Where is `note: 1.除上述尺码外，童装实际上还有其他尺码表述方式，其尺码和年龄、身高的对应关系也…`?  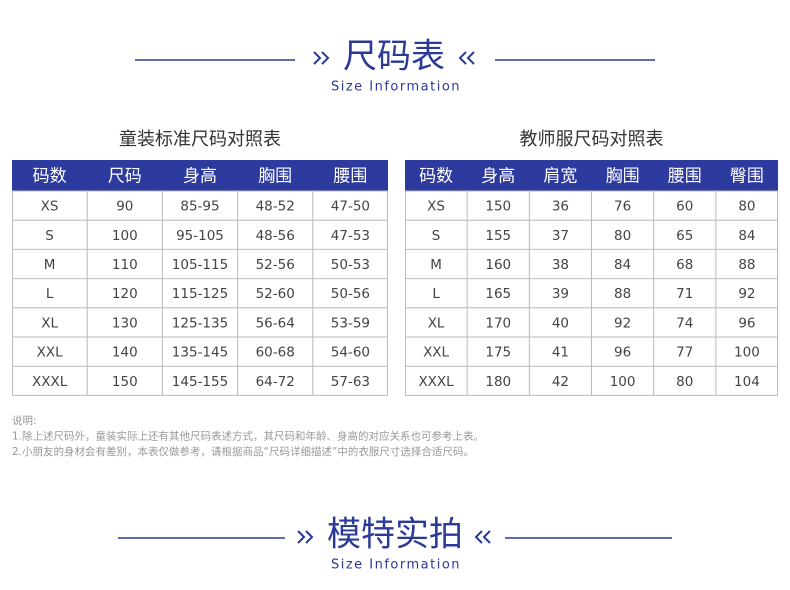
note: 1.除上述尺码外，童装实际上还有其他尺码表述方式，其尺码和年龄、身高的对应关系也… is located at coordinates (248, 436).